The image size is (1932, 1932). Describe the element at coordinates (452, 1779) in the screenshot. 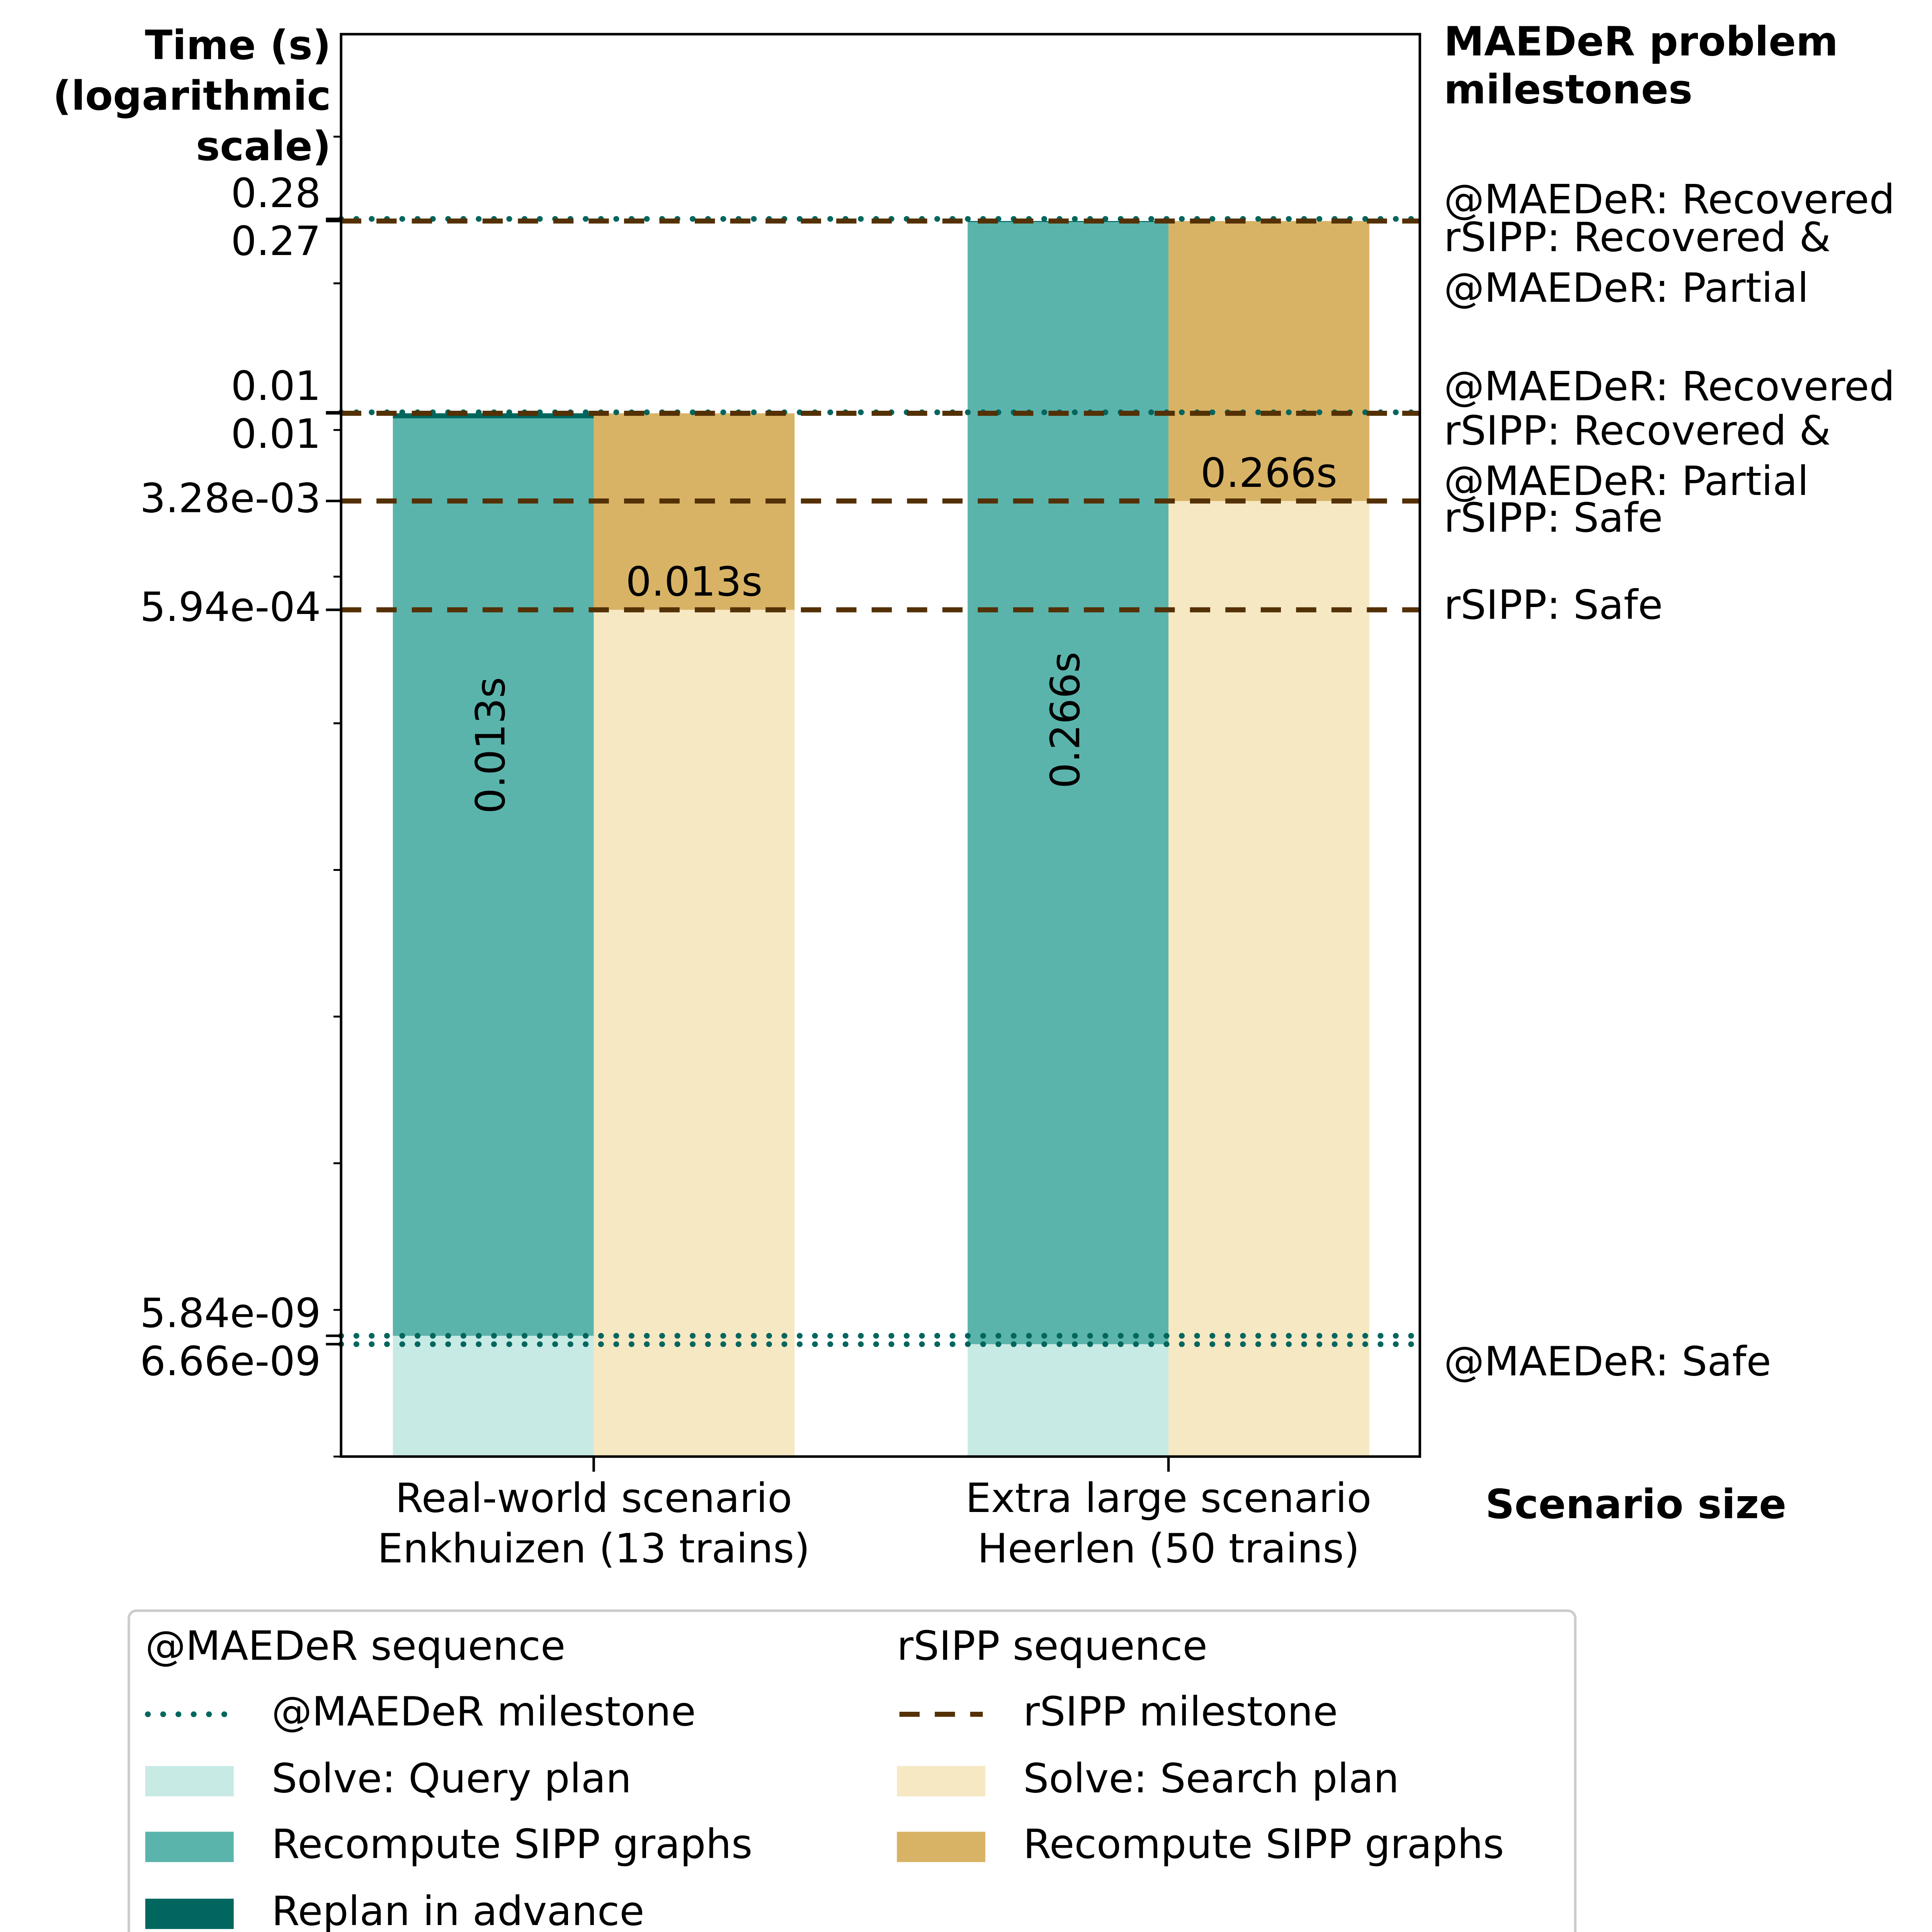

I see `legend-label: Solve: Query plan` at that location.